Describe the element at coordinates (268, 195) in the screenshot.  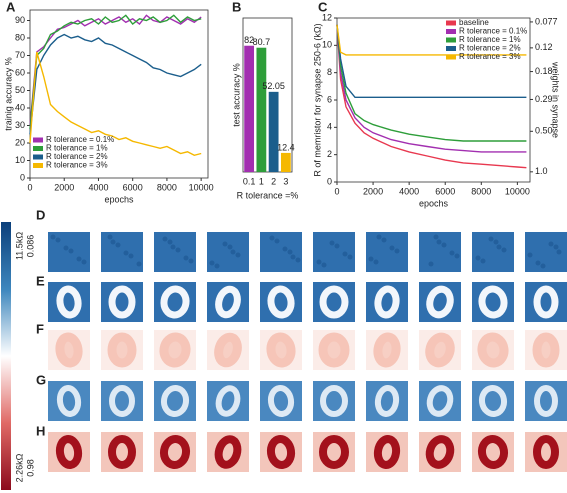
I see `x-axis-label: R tolerance =%` at that location.